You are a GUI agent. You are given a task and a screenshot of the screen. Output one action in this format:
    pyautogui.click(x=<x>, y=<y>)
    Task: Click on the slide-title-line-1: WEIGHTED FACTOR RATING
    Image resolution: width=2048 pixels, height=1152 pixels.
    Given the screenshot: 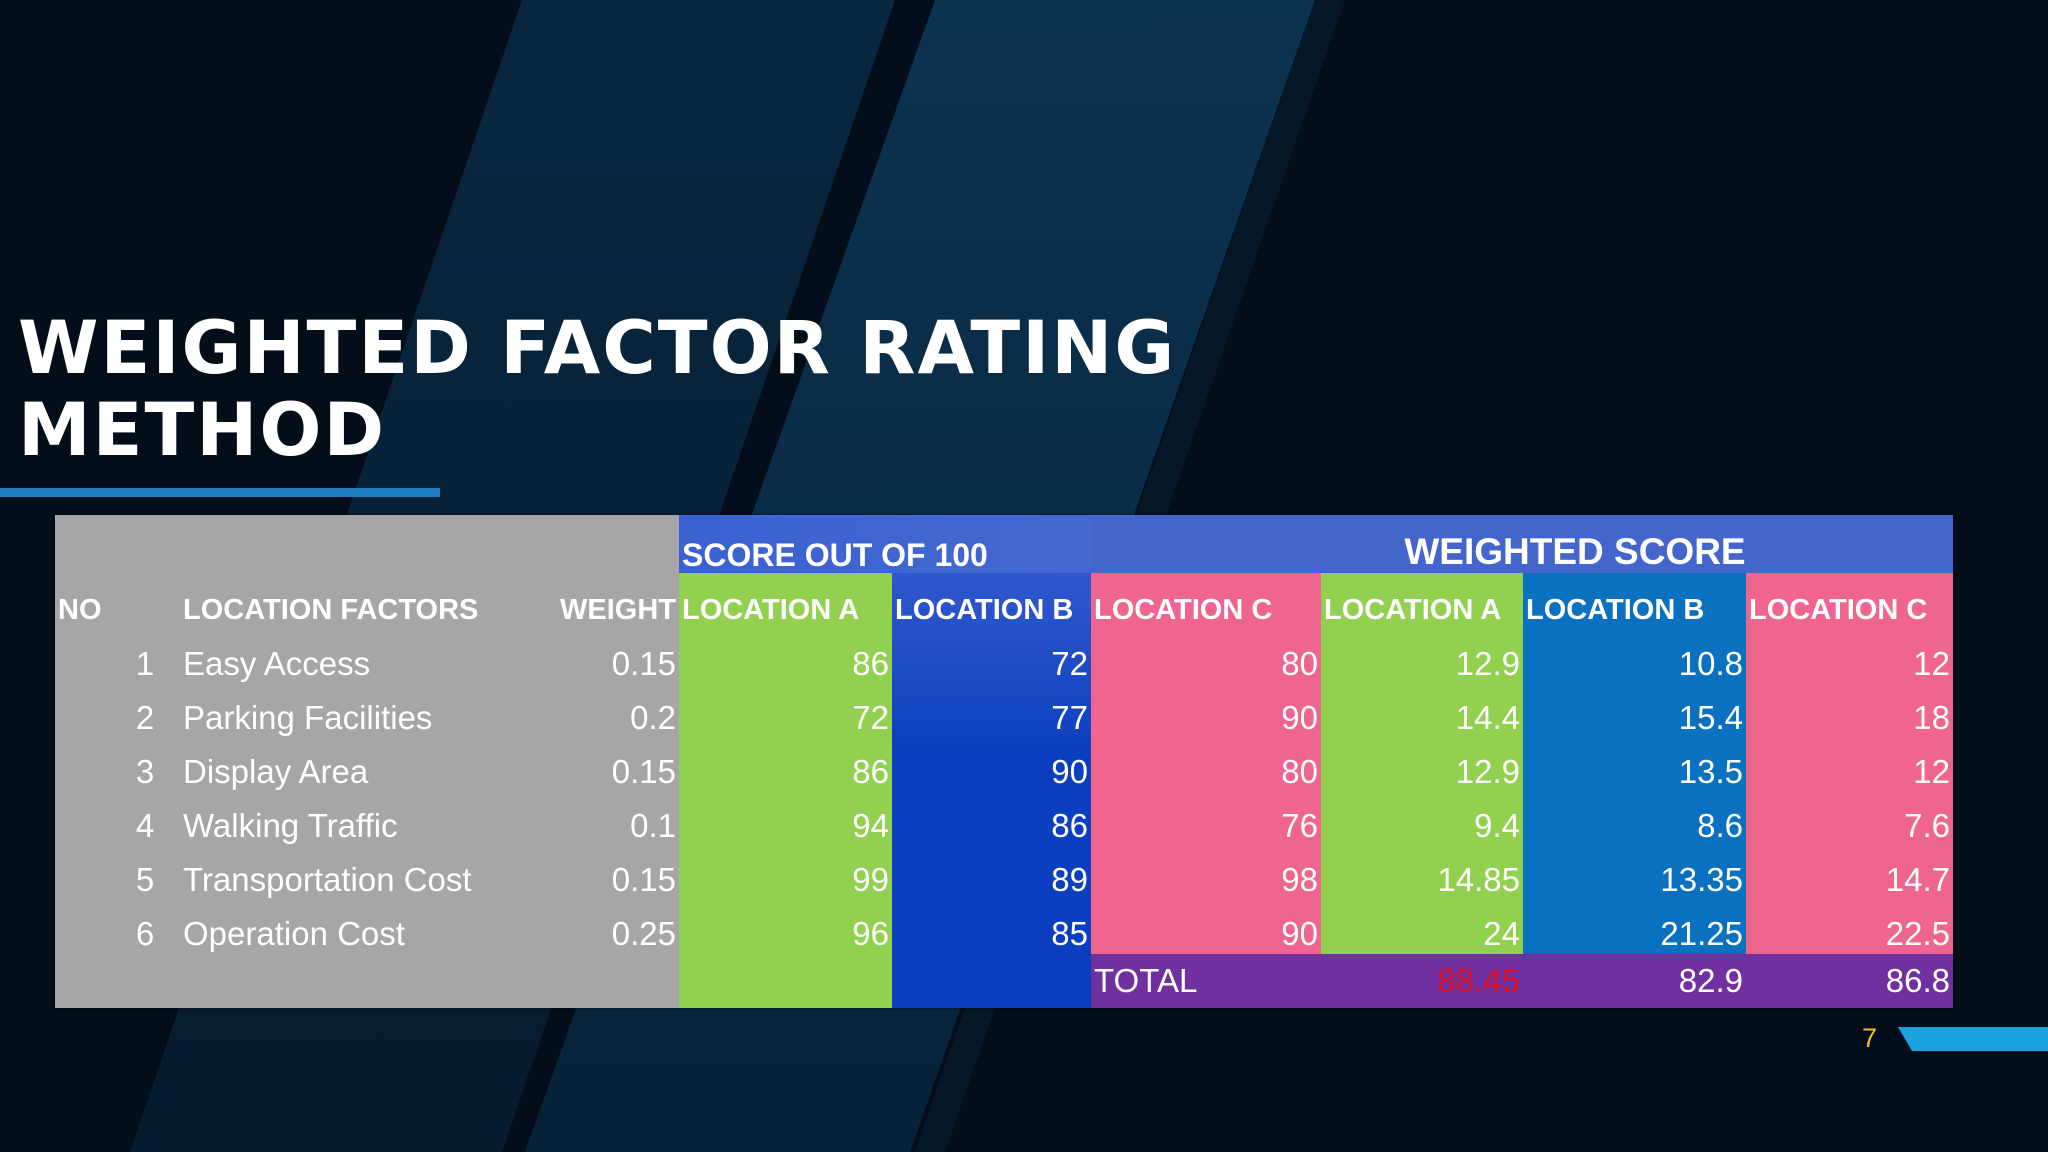 What is the action you would take?
    pyautogui.click(x=597, y=348)
    